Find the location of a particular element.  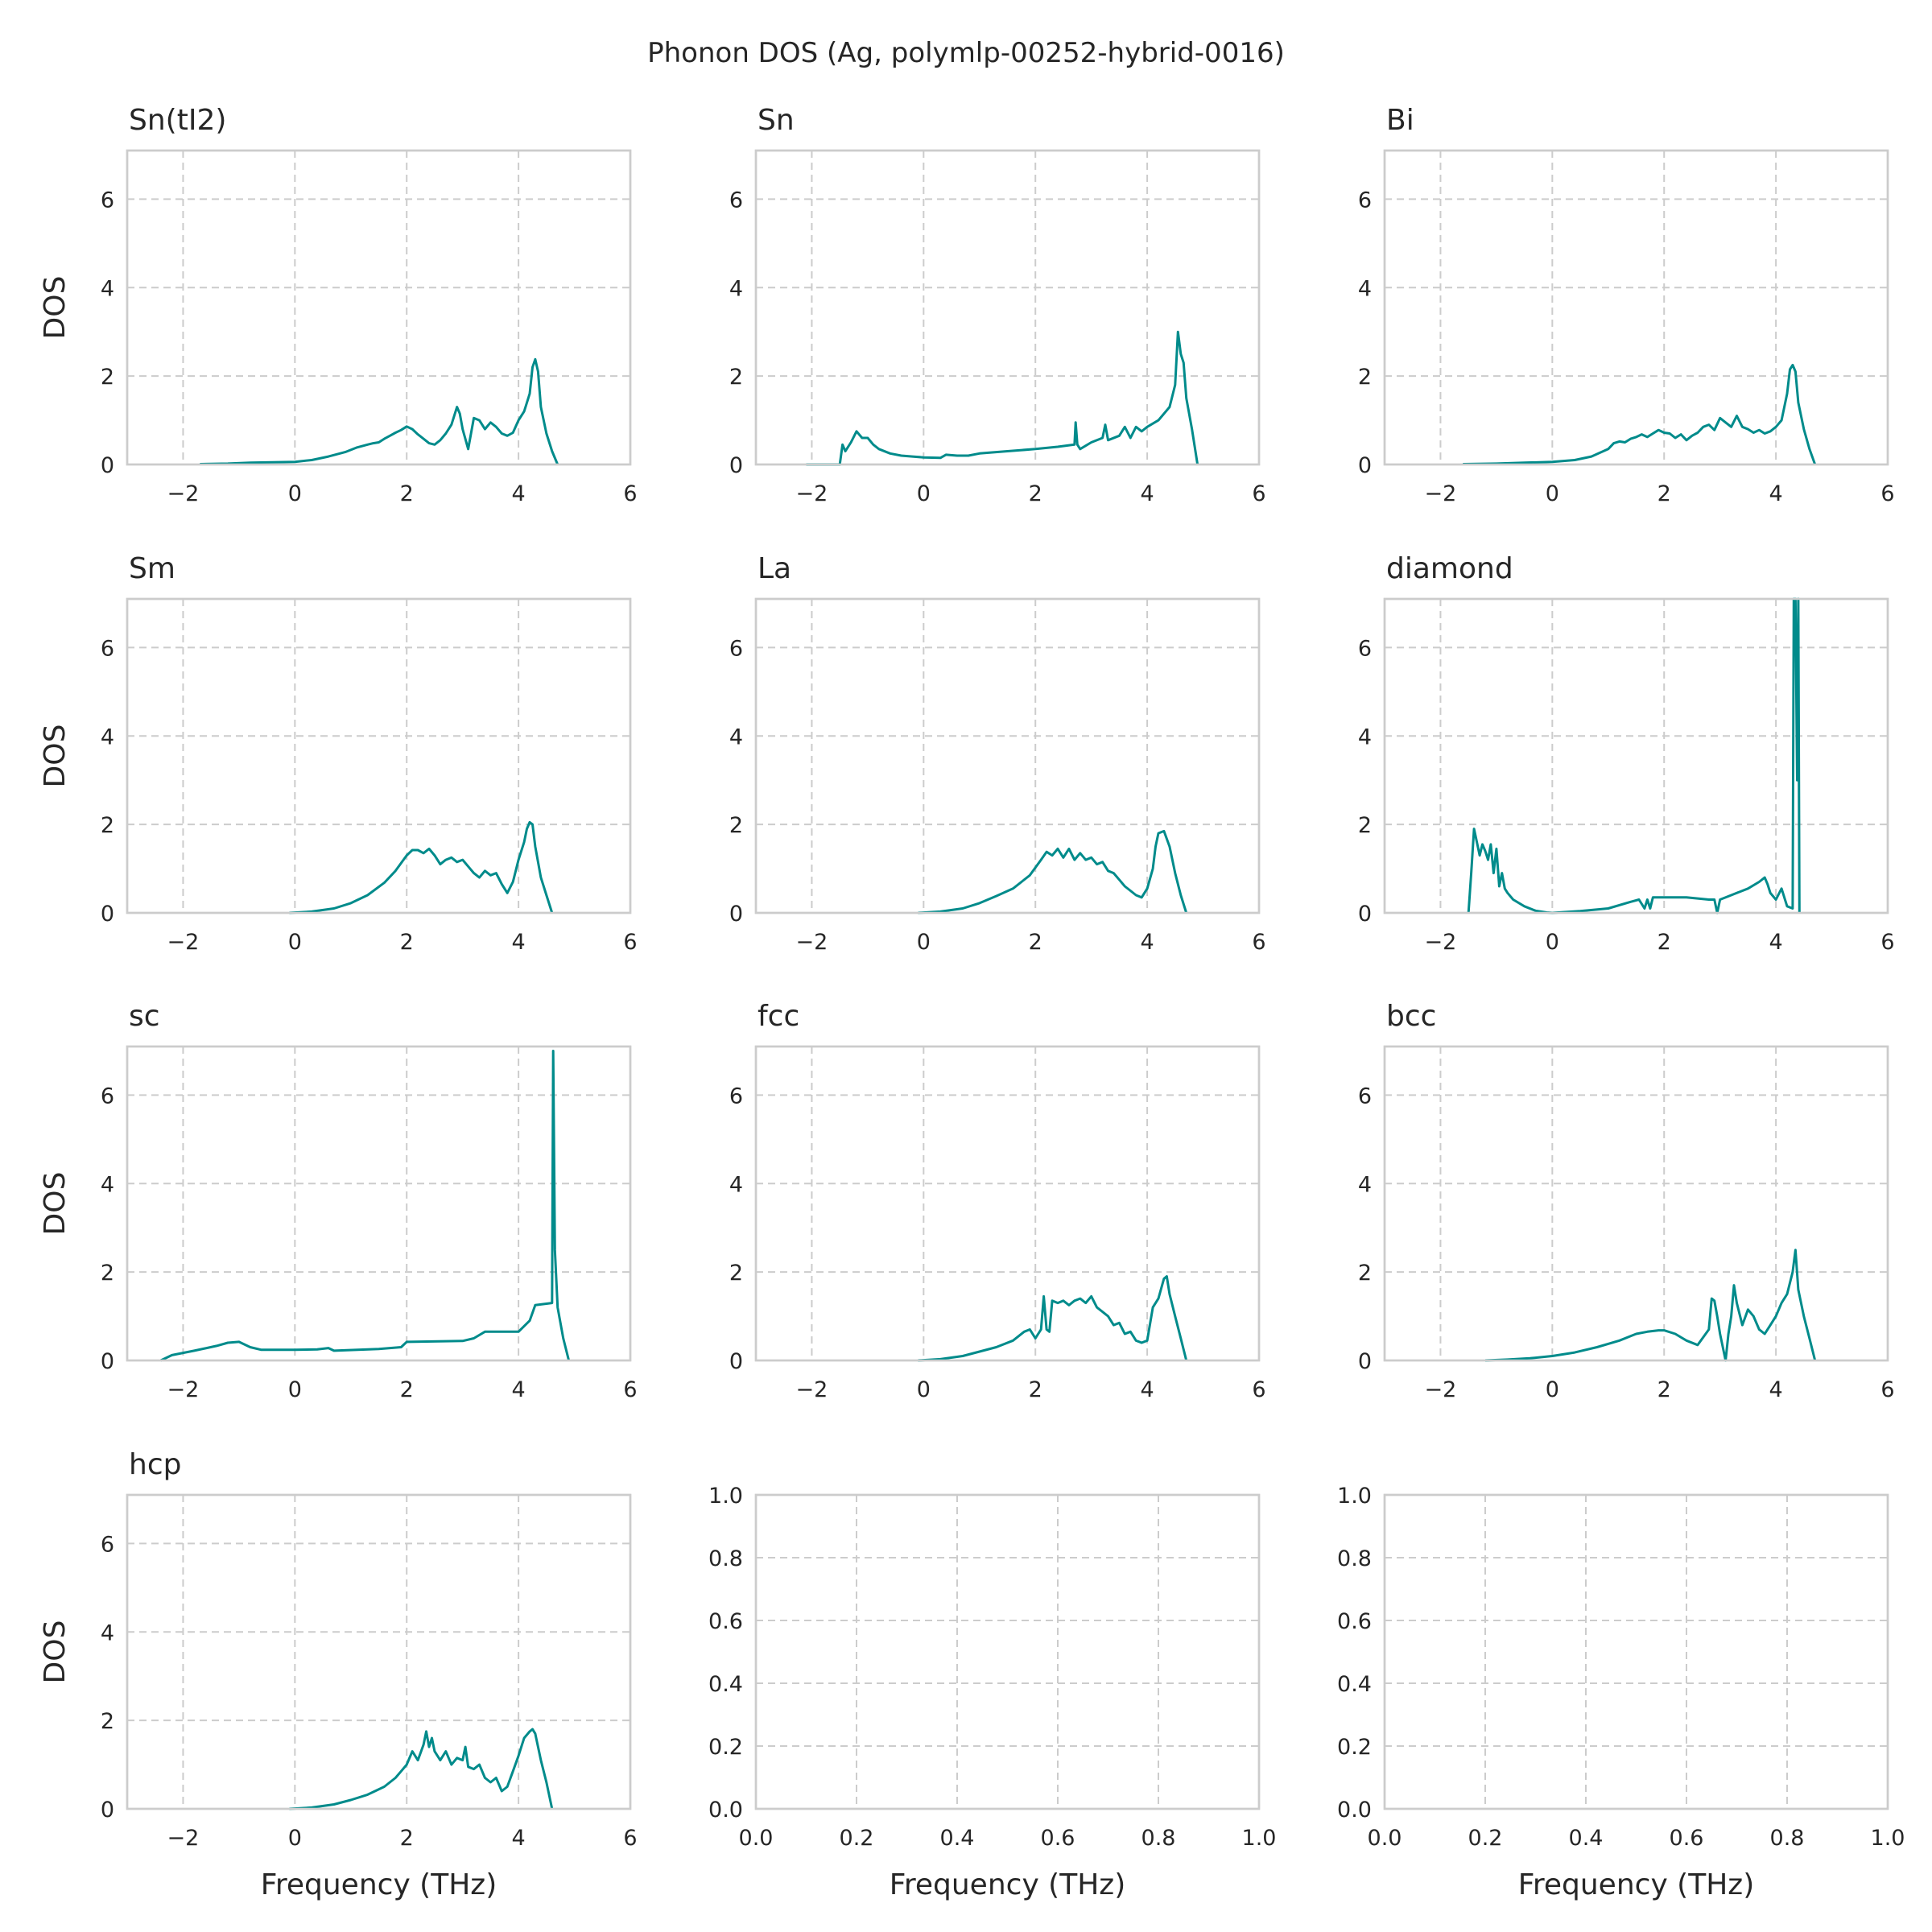

panel-title: Sn(tI2) is located at coordinates (177, 121).